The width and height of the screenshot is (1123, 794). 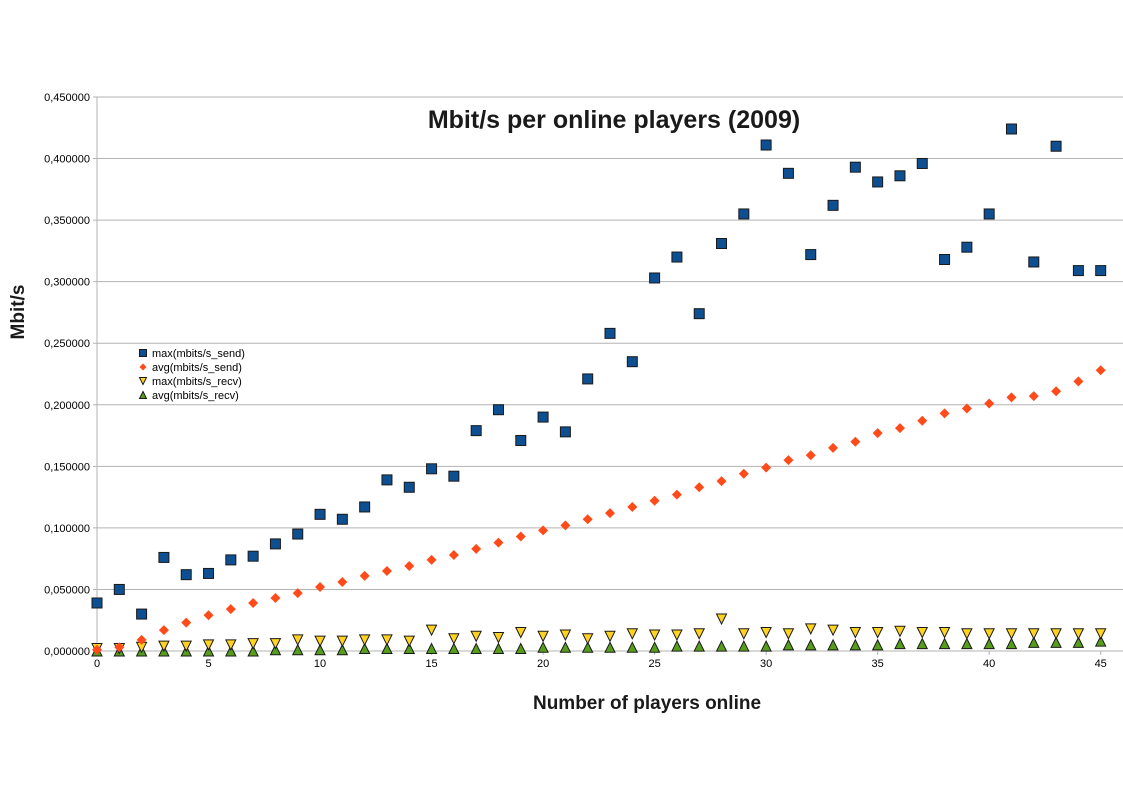 What do you see at coordinates (543, 664) in the screenshot?
I see `x-tick-label: 20` at bounding box center [543, 664].